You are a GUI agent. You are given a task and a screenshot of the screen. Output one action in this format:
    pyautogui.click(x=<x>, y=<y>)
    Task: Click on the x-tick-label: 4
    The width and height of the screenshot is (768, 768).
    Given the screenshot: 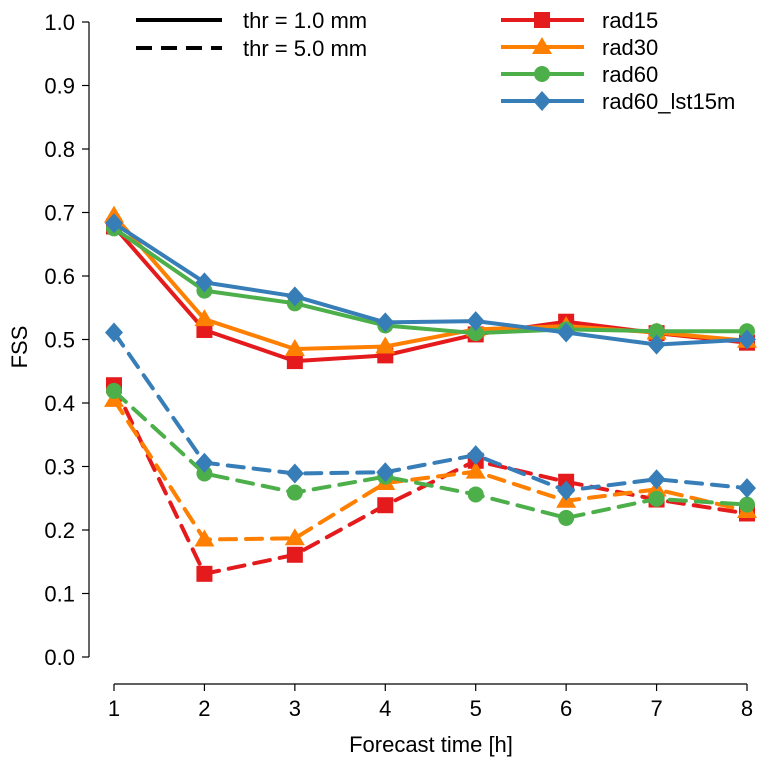 What is the action you would take?
    pyautogui.click(x=385, y=708)
    